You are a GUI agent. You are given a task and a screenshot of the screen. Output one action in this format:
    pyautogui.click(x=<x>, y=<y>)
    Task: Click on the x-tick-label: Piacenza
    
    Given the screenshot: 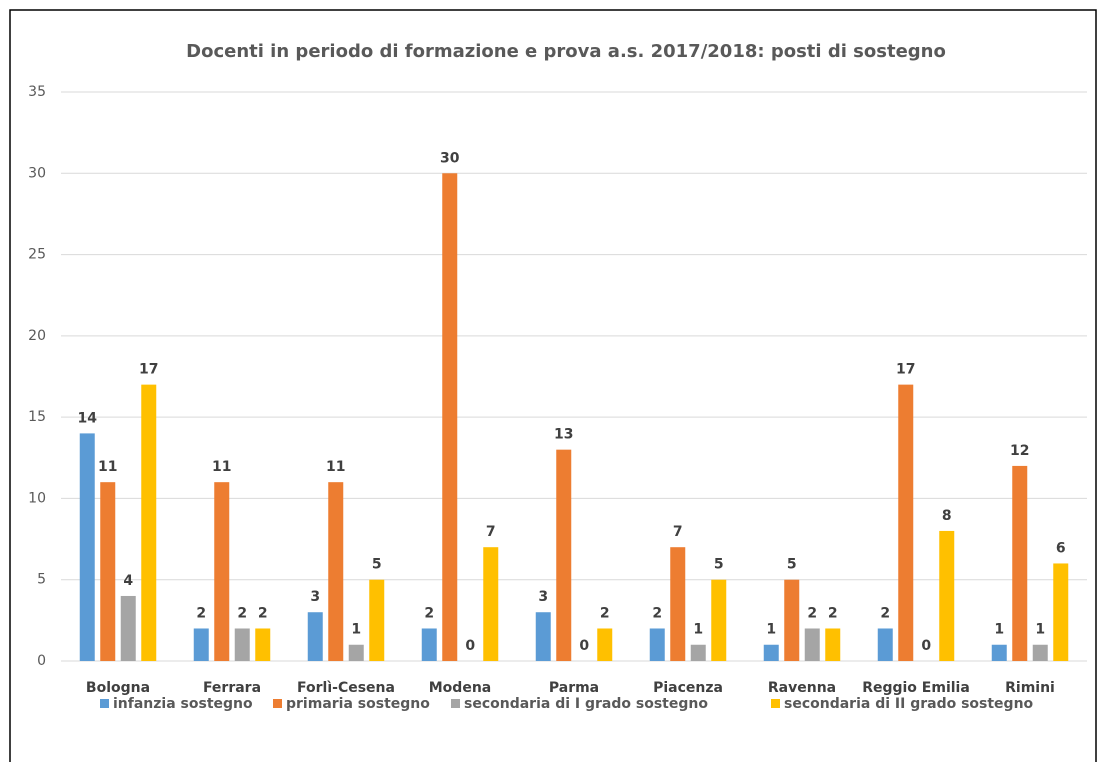 What is the action you would take?
    pyautogui.click(x=688, y=688)
    